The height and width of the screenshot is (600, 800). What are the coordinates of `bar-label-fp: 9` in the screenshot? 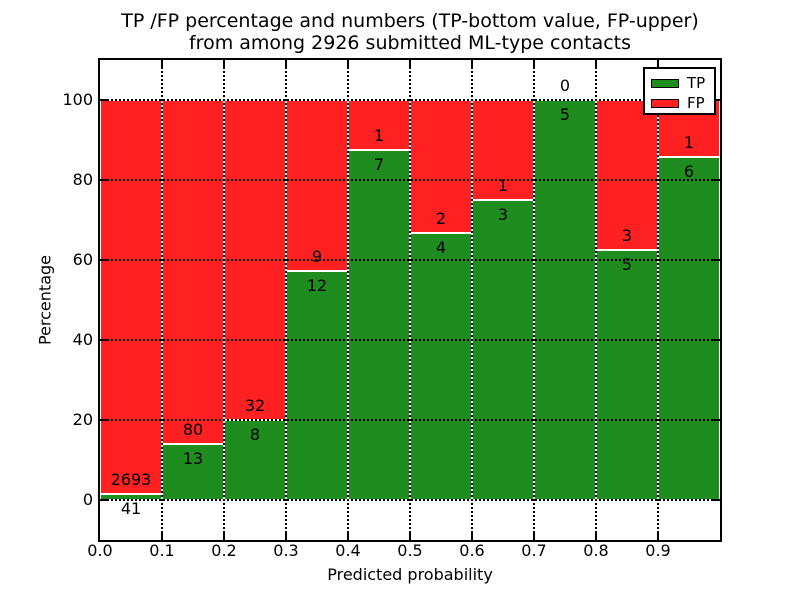 It's located at (317, 257).